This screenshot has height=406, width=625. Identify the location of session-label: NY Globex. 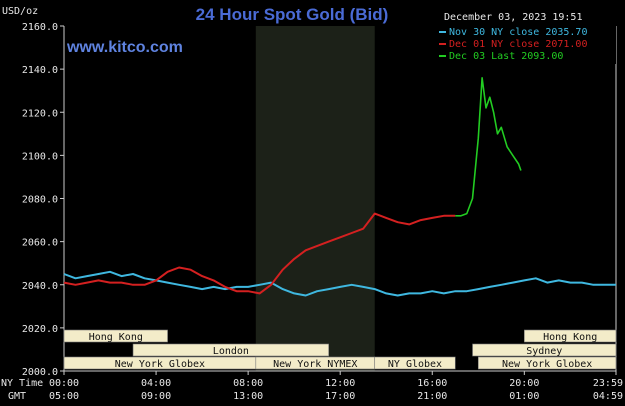
(415, 364).